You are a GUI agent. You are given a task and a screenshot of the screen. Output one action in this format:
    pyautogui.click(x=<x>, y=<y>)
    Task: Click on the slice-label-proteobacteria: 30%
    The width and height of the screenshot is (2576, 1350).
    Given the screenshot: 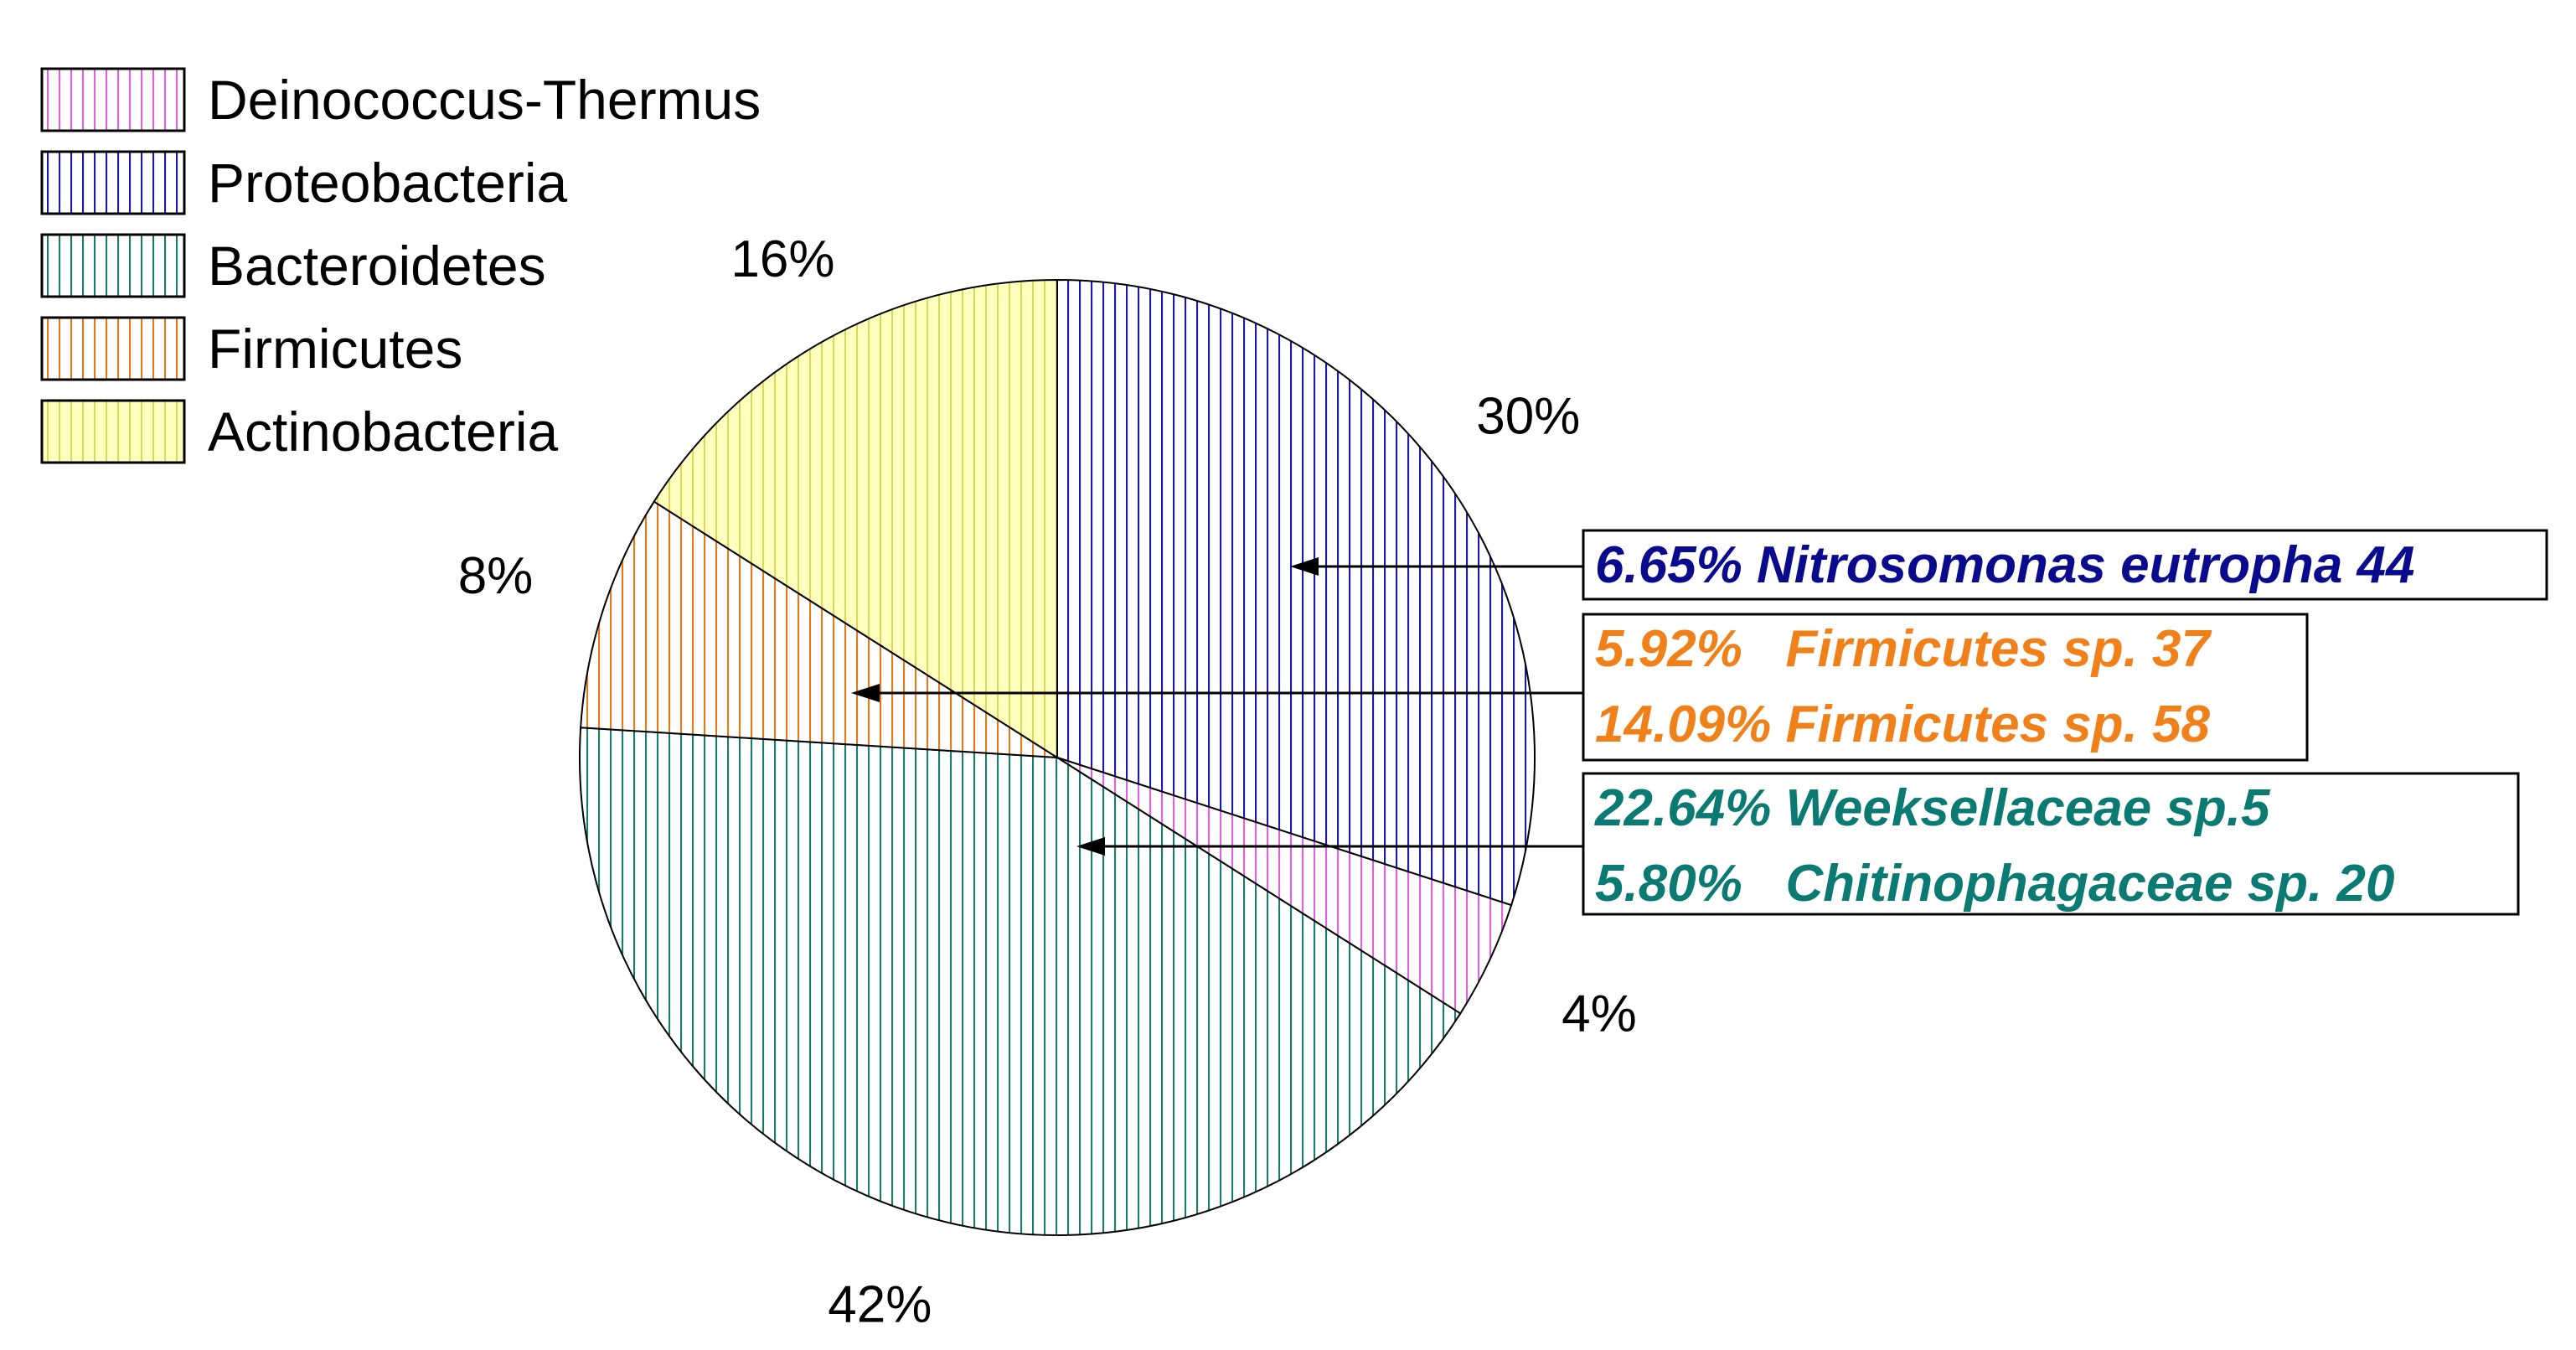 What is the action you would take?
    pyautogui.click(x=1528, y=416)
    